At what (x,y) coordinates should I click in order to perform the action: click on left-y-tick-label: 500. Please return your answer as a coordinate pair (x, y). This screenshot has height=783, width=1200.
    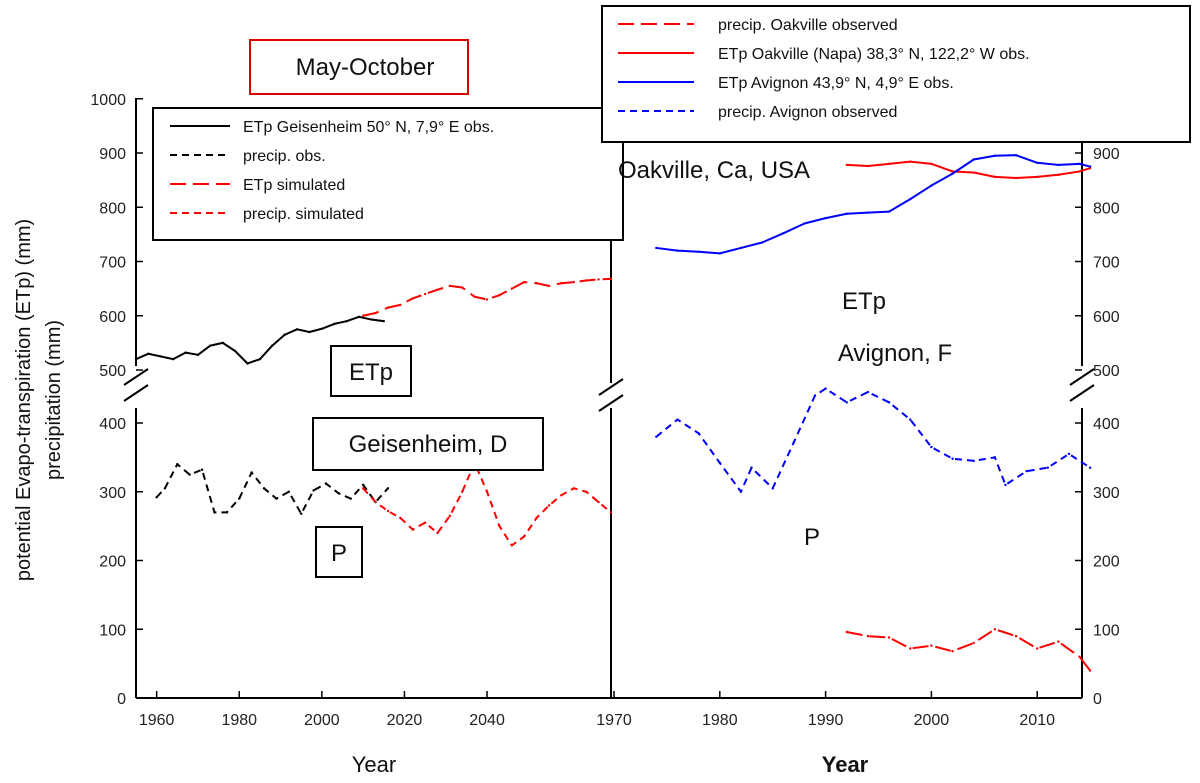
    Looking at the image, I should click on (112, 371).